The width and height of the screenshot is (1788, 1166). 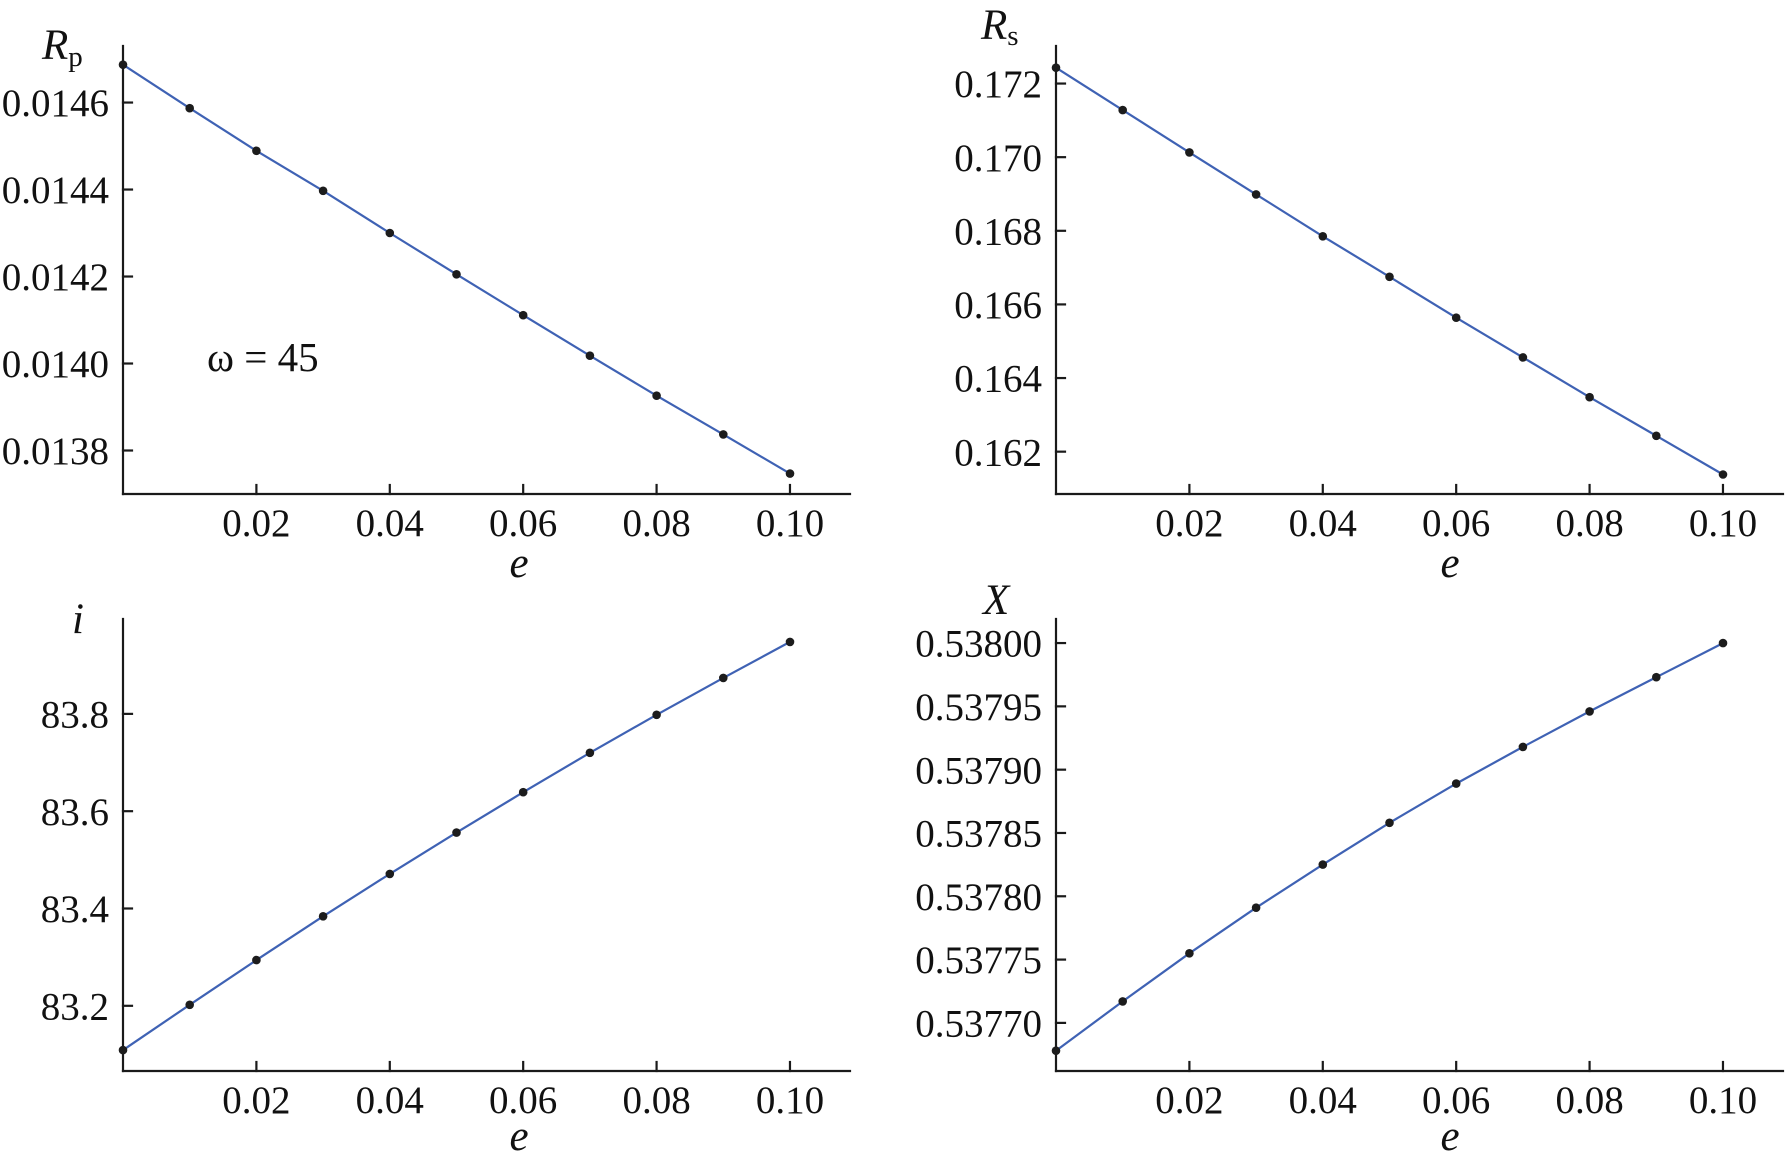 I want to click on y-axis-label: Rs, so click(x=999, y=27).